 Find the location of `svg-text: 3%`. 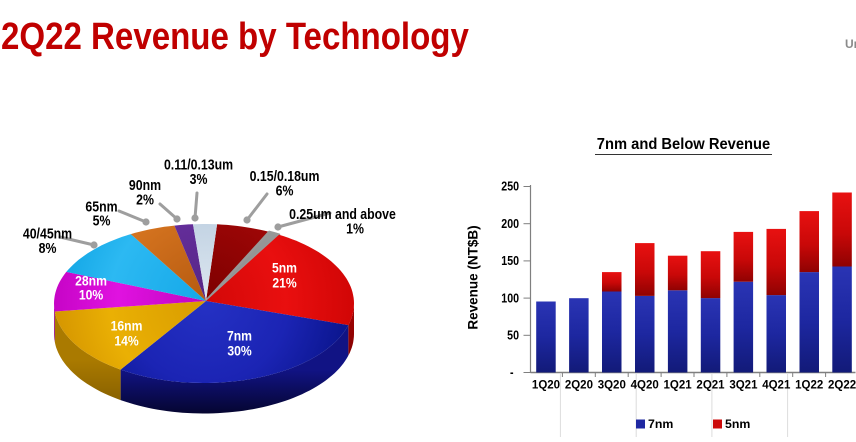

svg-text: 3% is located at coordinates (199, 179).